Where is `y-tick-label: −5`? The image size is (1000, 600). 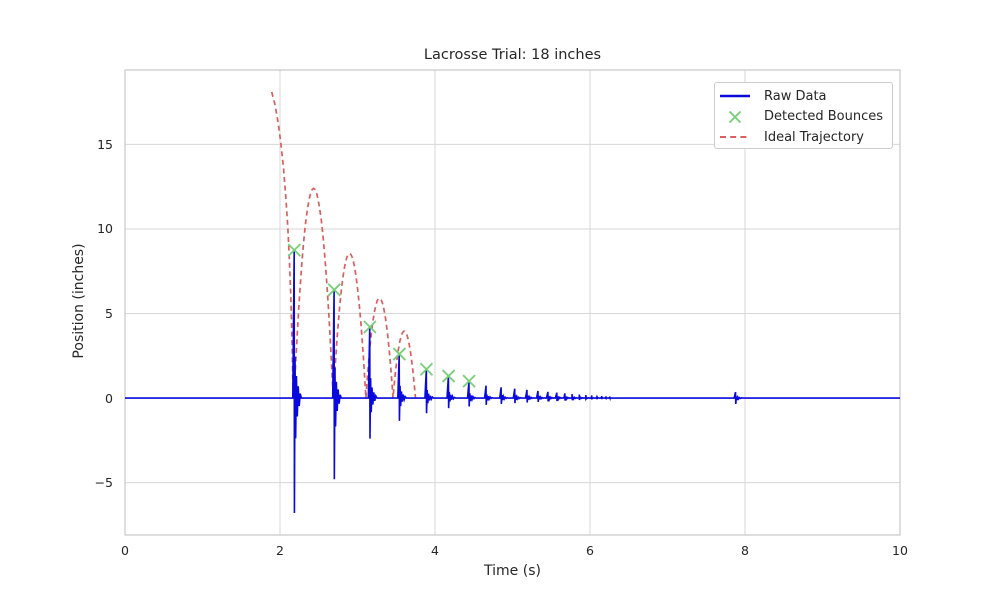 y-tick-label: −5 is located at coordinates (103, 483).